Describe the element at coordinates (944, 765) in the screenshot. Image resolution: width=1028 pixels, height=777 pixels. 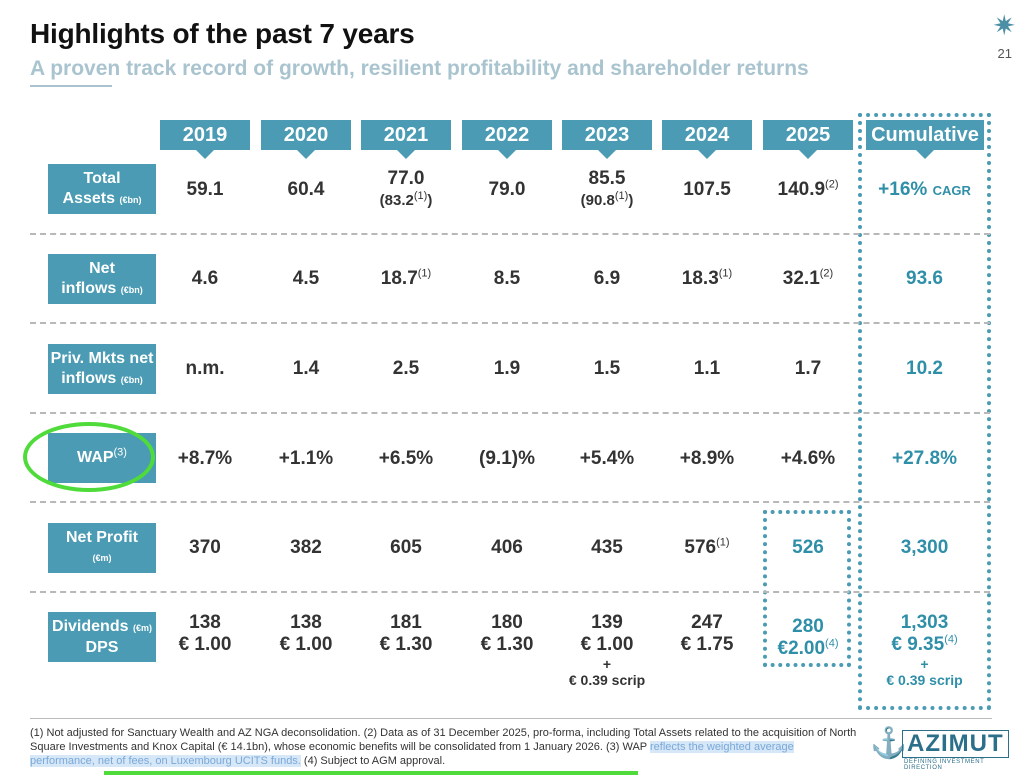
I see `logo-tagline: DEFINING INVESTMENT DIRECTION` at that location.